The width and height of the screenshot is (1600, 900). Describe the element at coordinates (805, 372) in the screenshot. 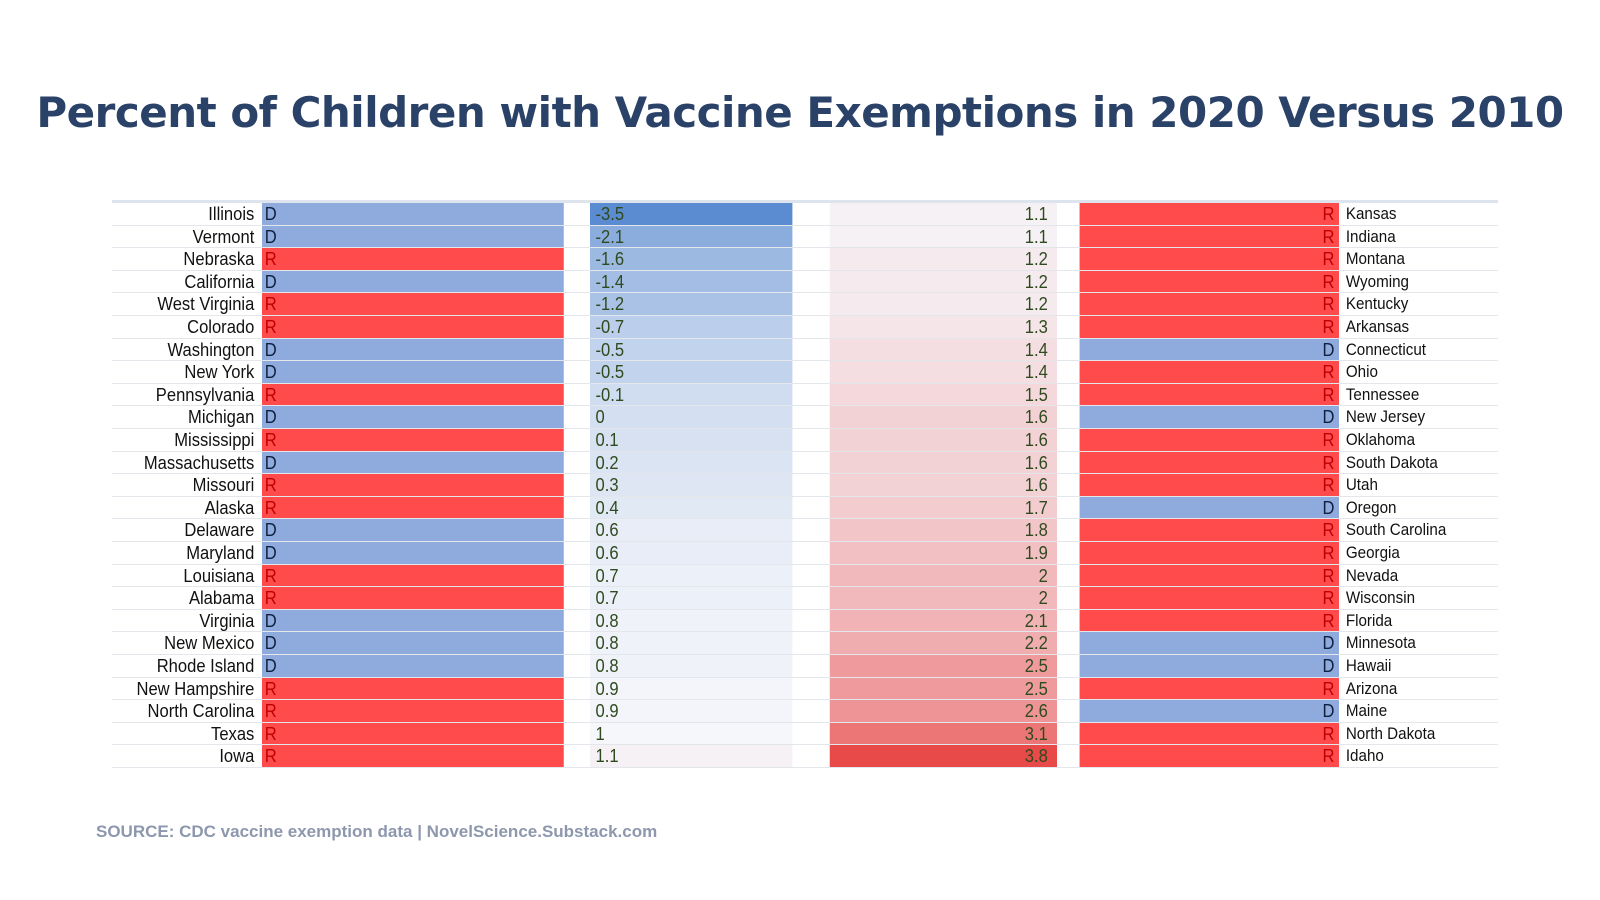

I see `table-row: New York D -0.5 1.4 R Ohio` at that location.